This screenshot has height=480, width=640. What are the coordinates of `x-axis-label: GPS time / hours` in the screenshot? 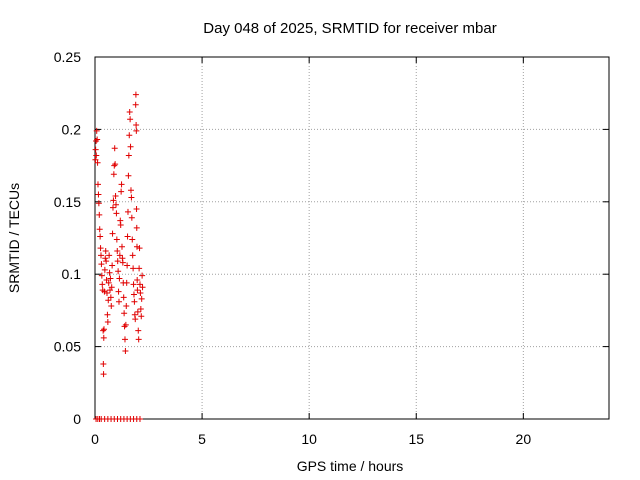 It's located at (350, 466).